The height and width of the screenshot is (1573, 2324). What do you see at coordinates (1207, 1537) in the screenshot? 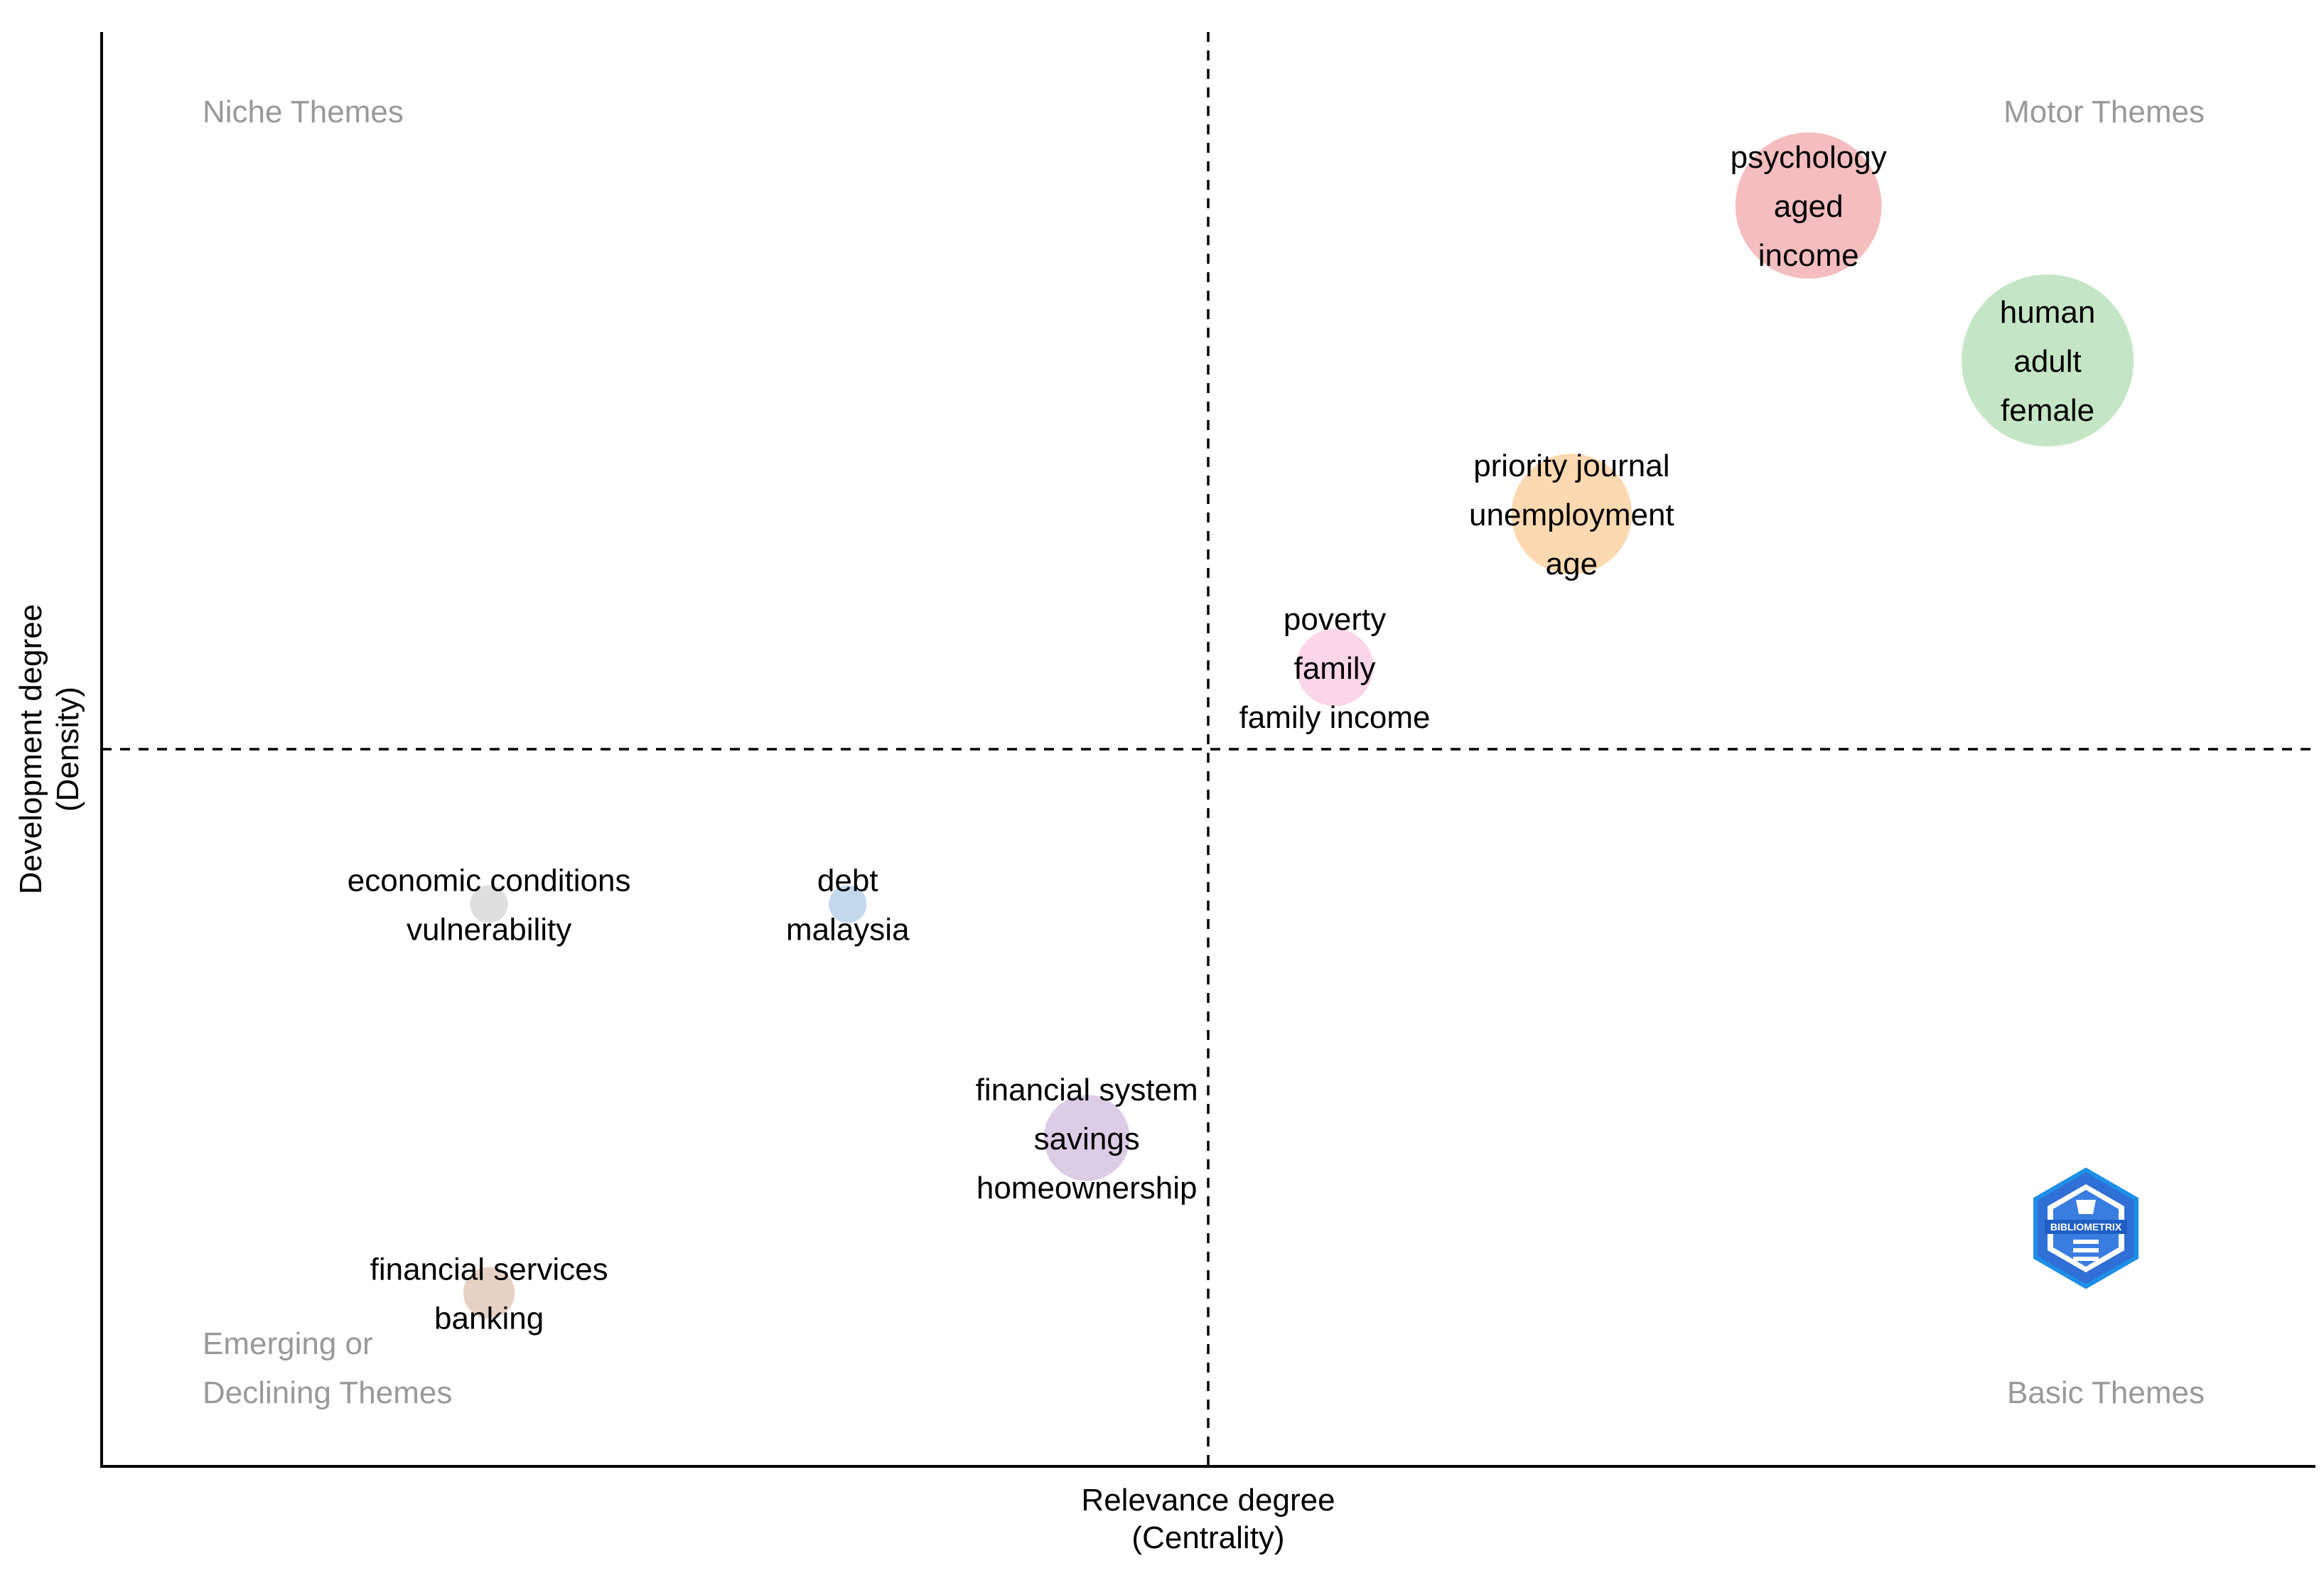
I see `x-axis-title-line2: (Centrality)` at bounding box center [1207, 1537].